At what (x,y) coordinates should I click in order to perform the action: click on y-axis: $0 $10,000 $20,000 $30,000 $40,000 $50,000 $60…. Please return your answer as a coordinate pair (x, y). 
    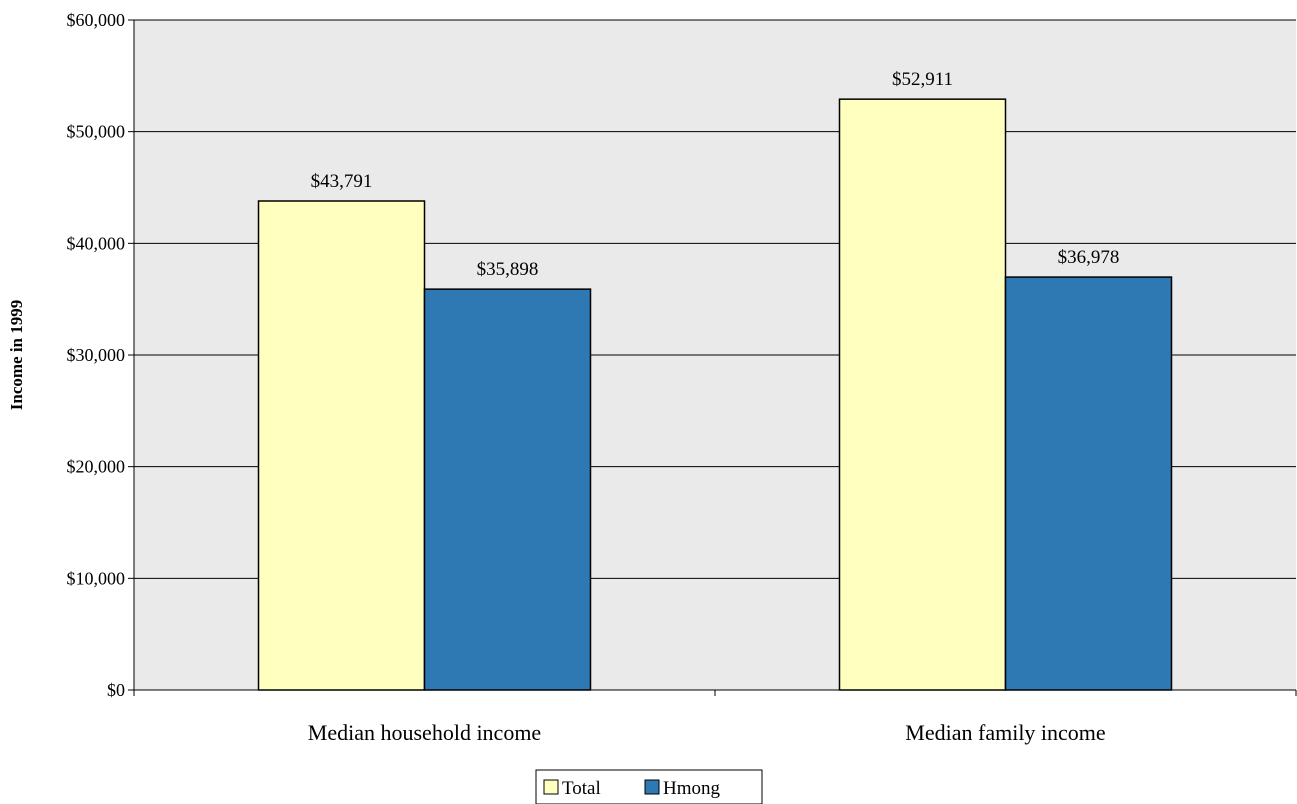
    Looking at the image, I should click on (101, 355).